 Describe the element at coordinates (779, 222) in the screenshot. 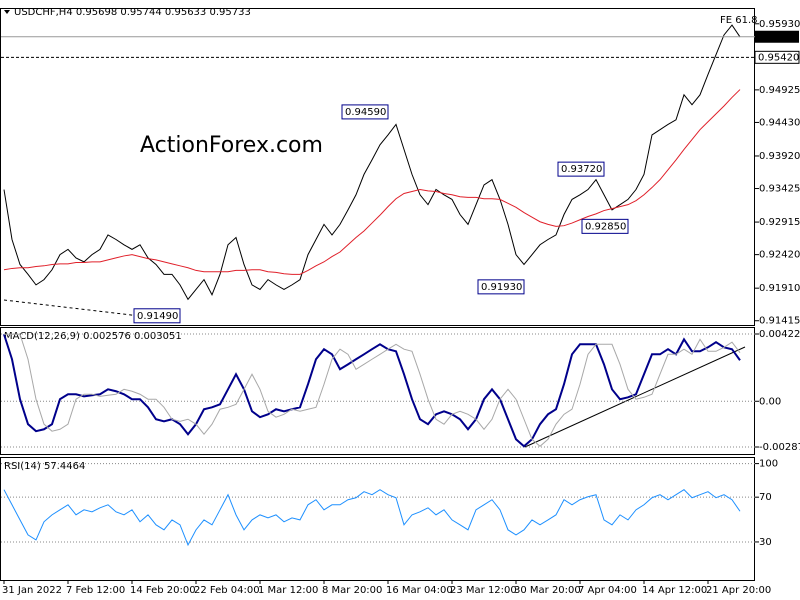

I see `y-tick-label: 0.92915` at that location.